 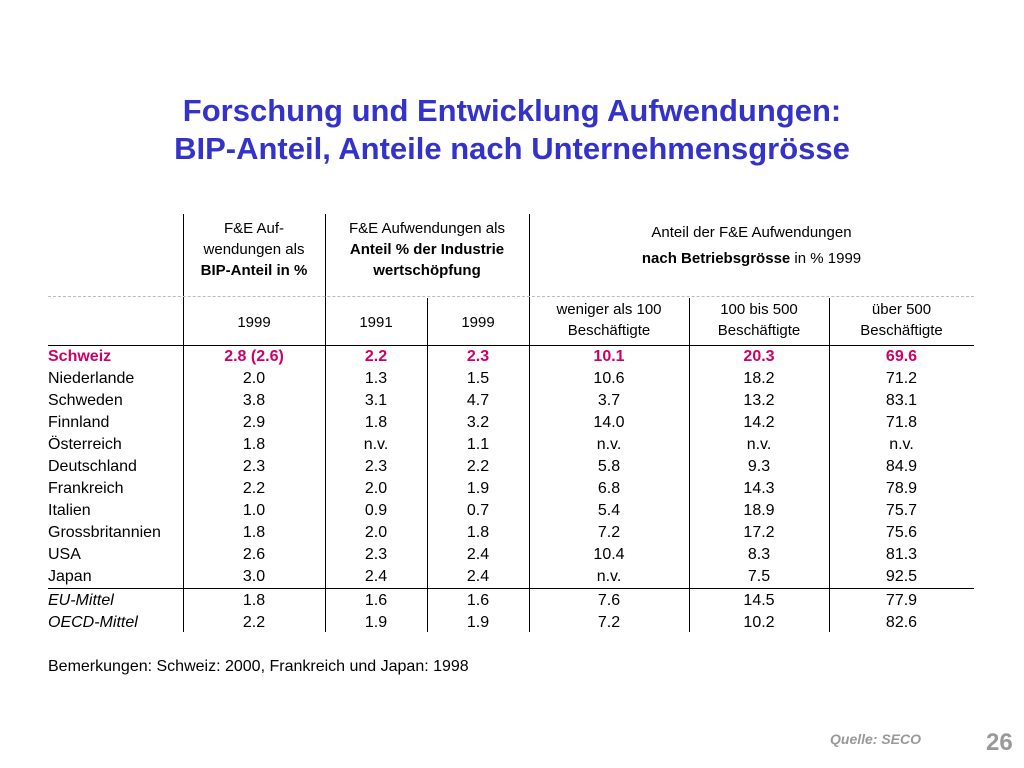 I want to click on source-label: Quelle: SECO, so click(x=876, y=739).